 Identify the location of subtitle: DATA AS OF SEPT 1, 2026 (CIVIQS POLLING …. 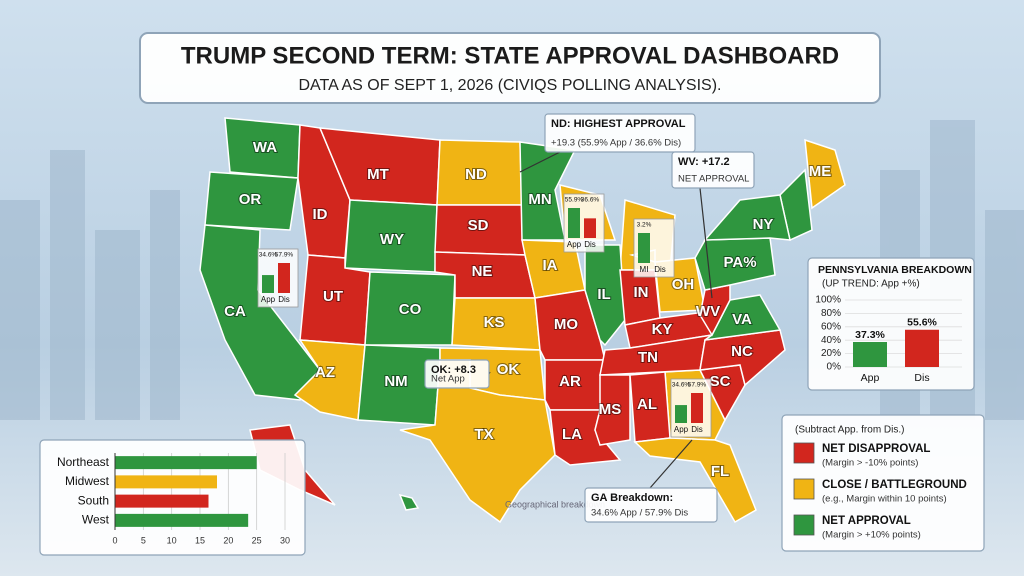
(510, 85).